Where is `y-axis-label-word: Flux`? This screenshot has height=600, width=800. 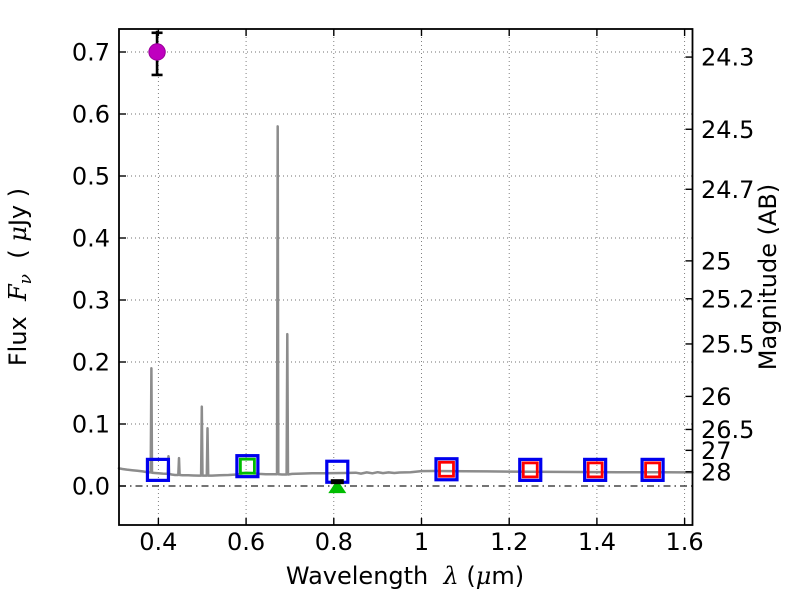 y-axis-label-word: Flux is located at coordinates (18, 333).